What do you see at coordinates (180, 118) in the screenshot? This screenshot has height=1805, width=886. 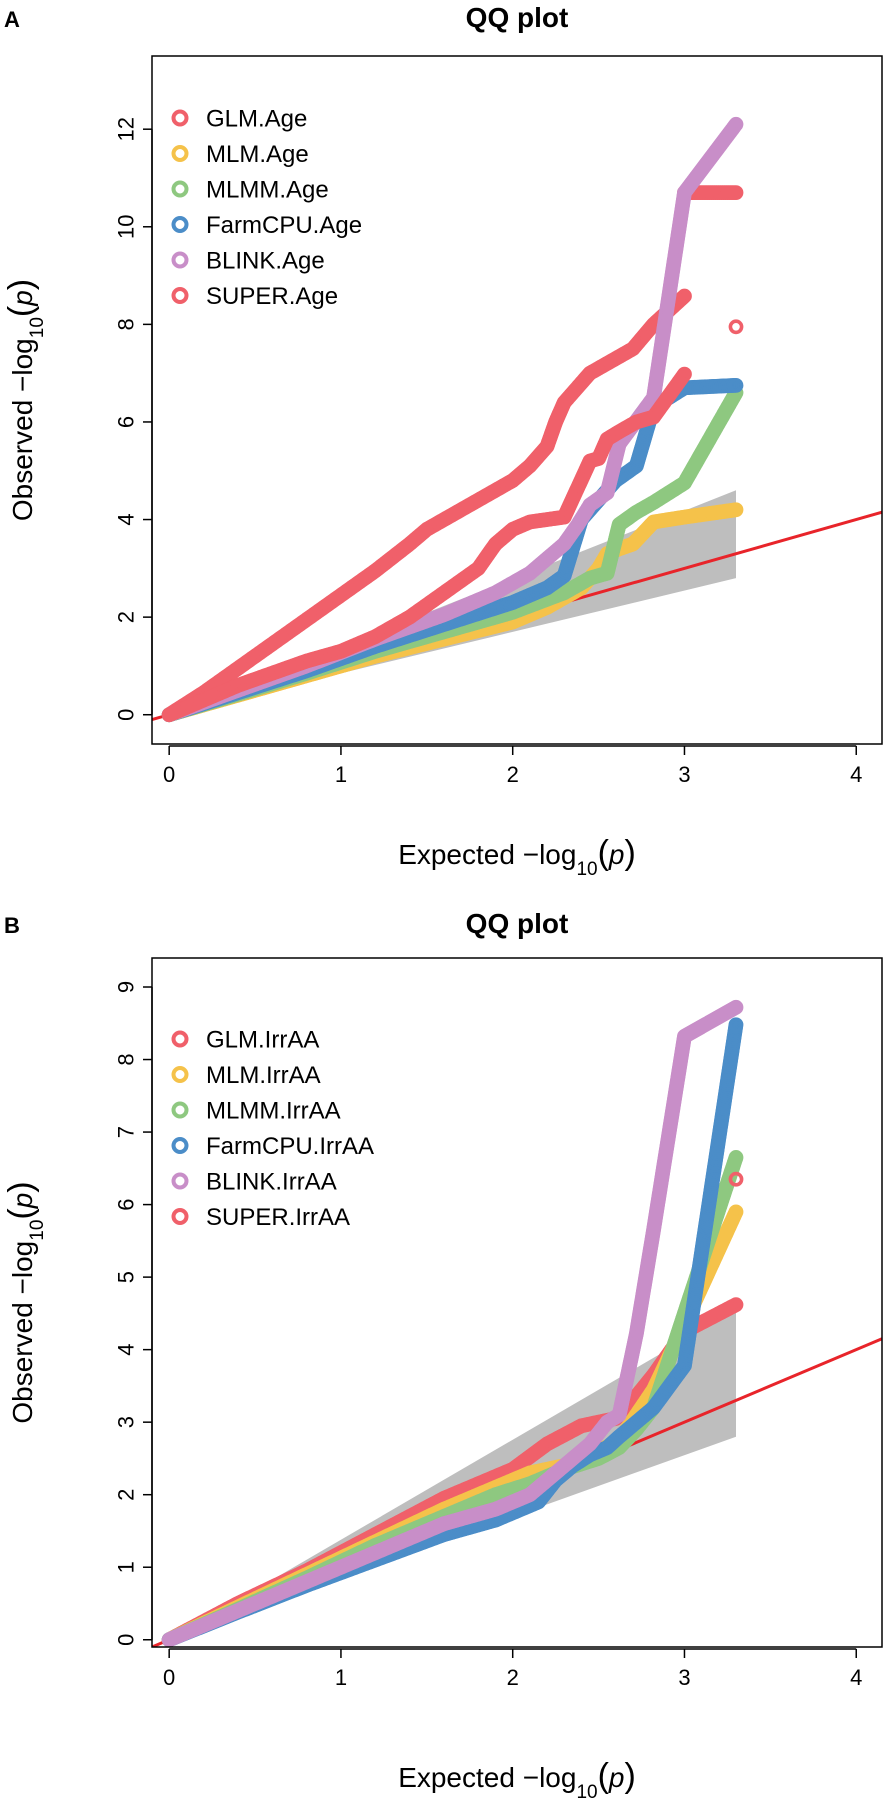 I see `legend-marker-GLM.Age` at bounding box center [180, 118].